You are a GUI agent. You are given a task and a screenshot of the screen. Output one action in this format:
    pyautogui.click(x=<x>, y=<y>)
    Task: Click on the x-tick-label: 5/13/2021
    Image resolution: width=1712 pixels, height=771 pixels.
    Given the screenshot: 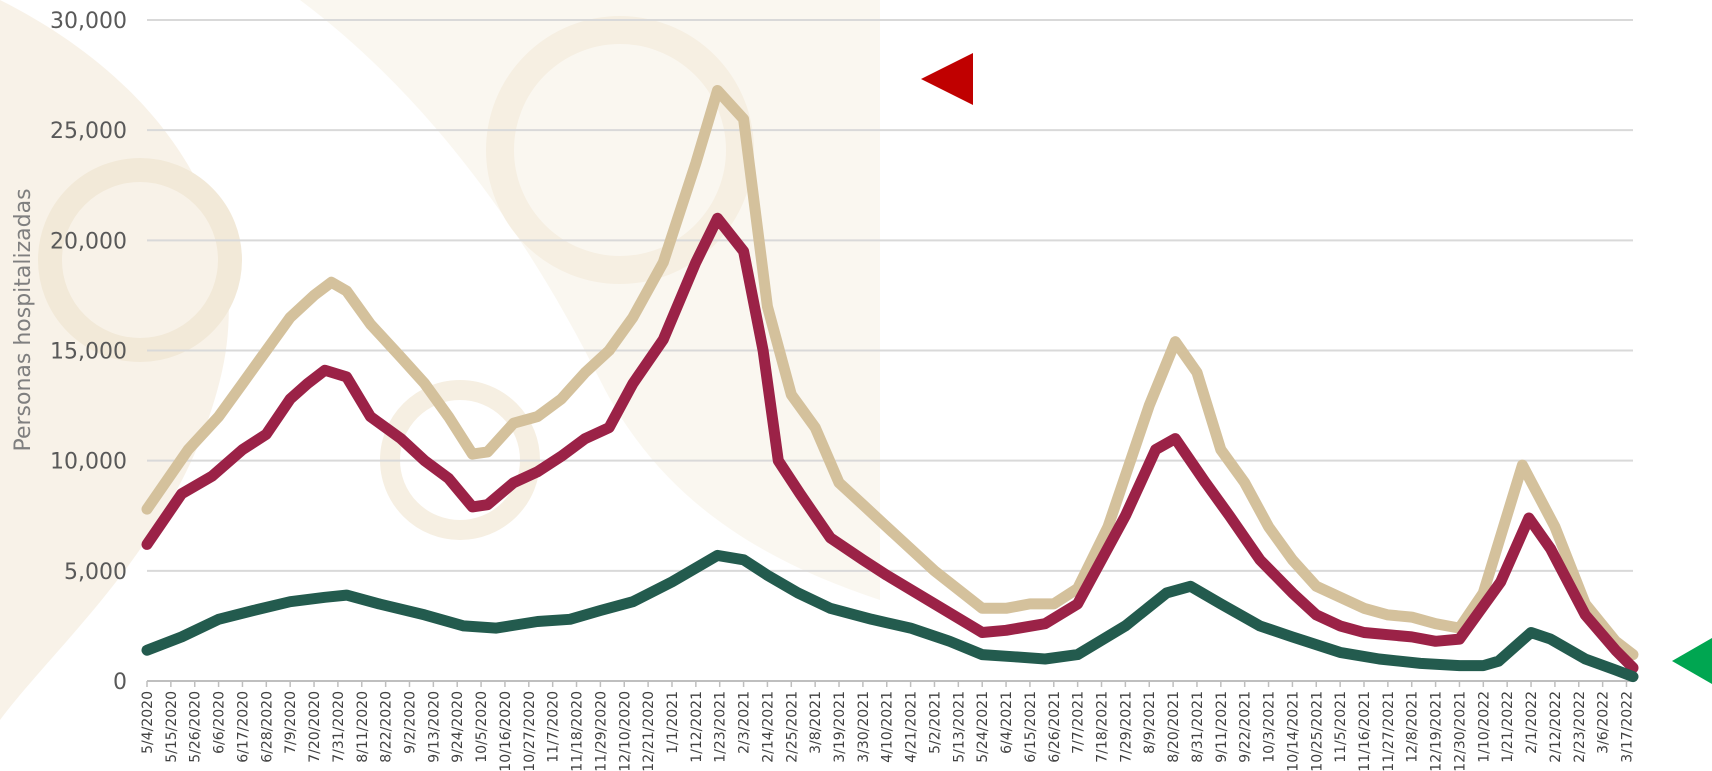 What is the action you would take?
    pyautogui.click(x=959, y=727)
    